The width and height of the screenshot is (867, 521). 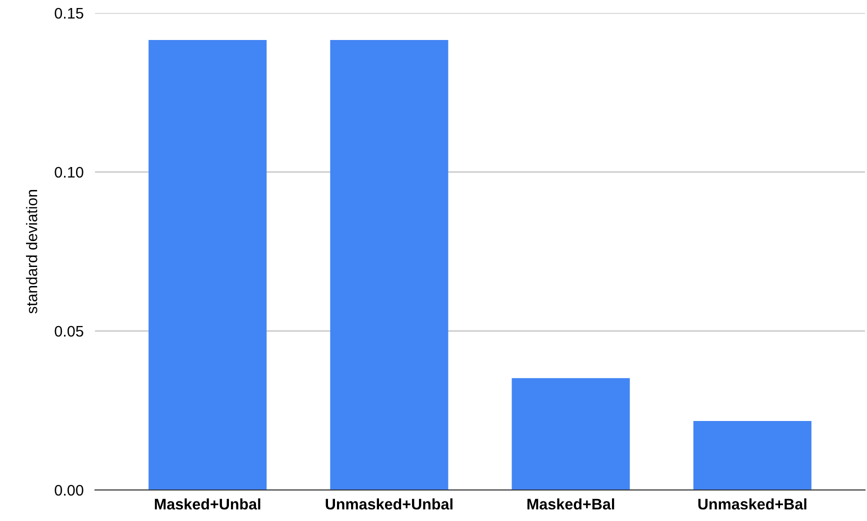 What do you see at coordinates (752, 504) in the screenshot?
I see `x-tick-label: Unmasked+Bal` at bounding box center [752, 504].